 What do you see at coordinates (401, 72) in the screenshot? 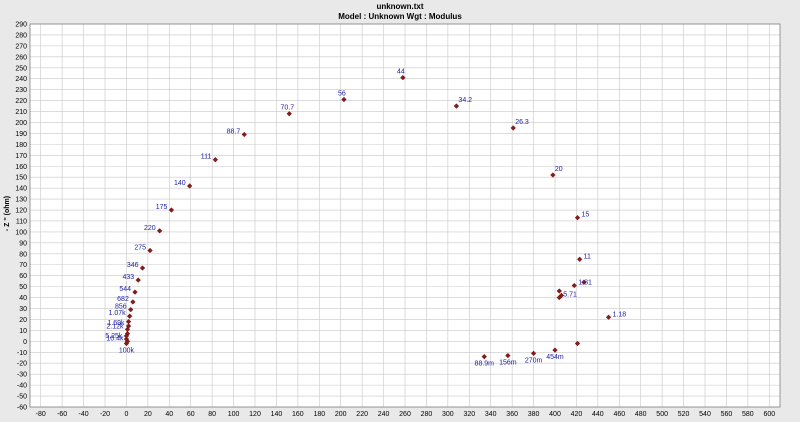
I see `data-label: 44` at bounding box center [401, 72].